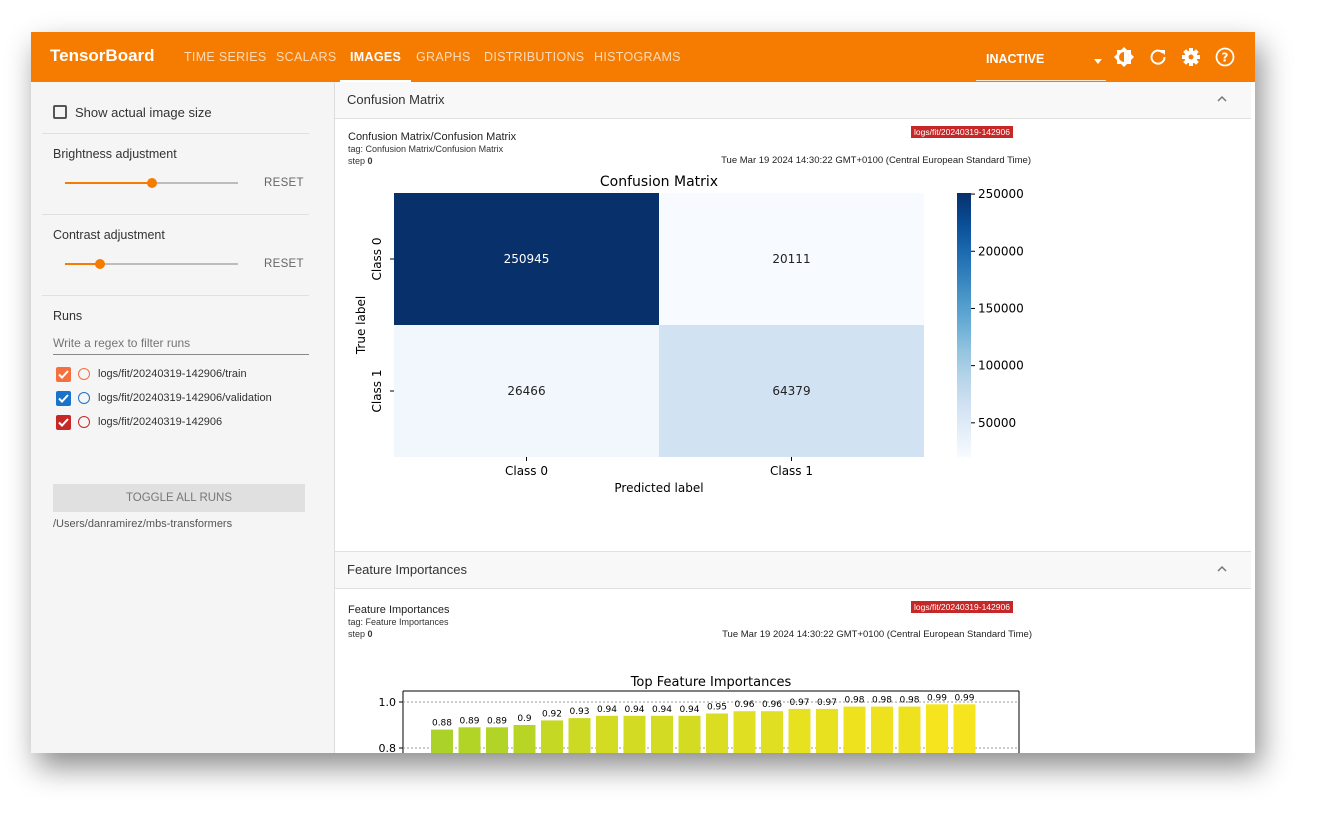  I want to click on y-tick-label: 0.8, so click(388, 747).